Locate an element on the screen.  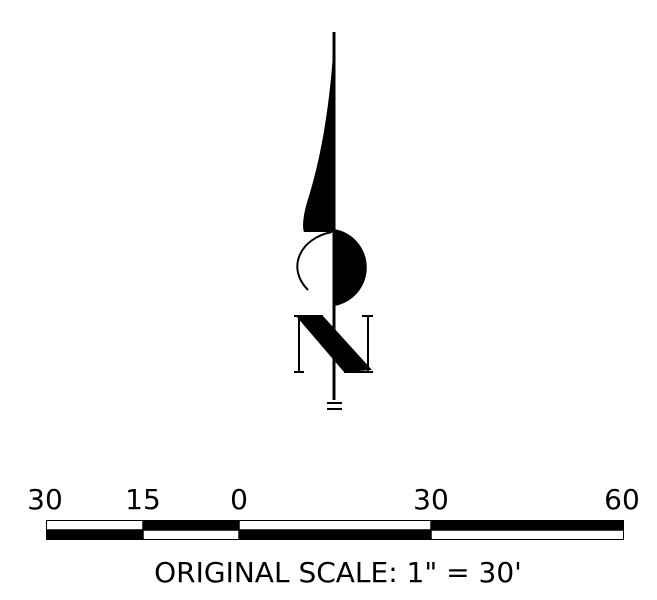
scale-caption: ORIGINAL SCALE: 1" = 30' is located at coordinates (338, 572).